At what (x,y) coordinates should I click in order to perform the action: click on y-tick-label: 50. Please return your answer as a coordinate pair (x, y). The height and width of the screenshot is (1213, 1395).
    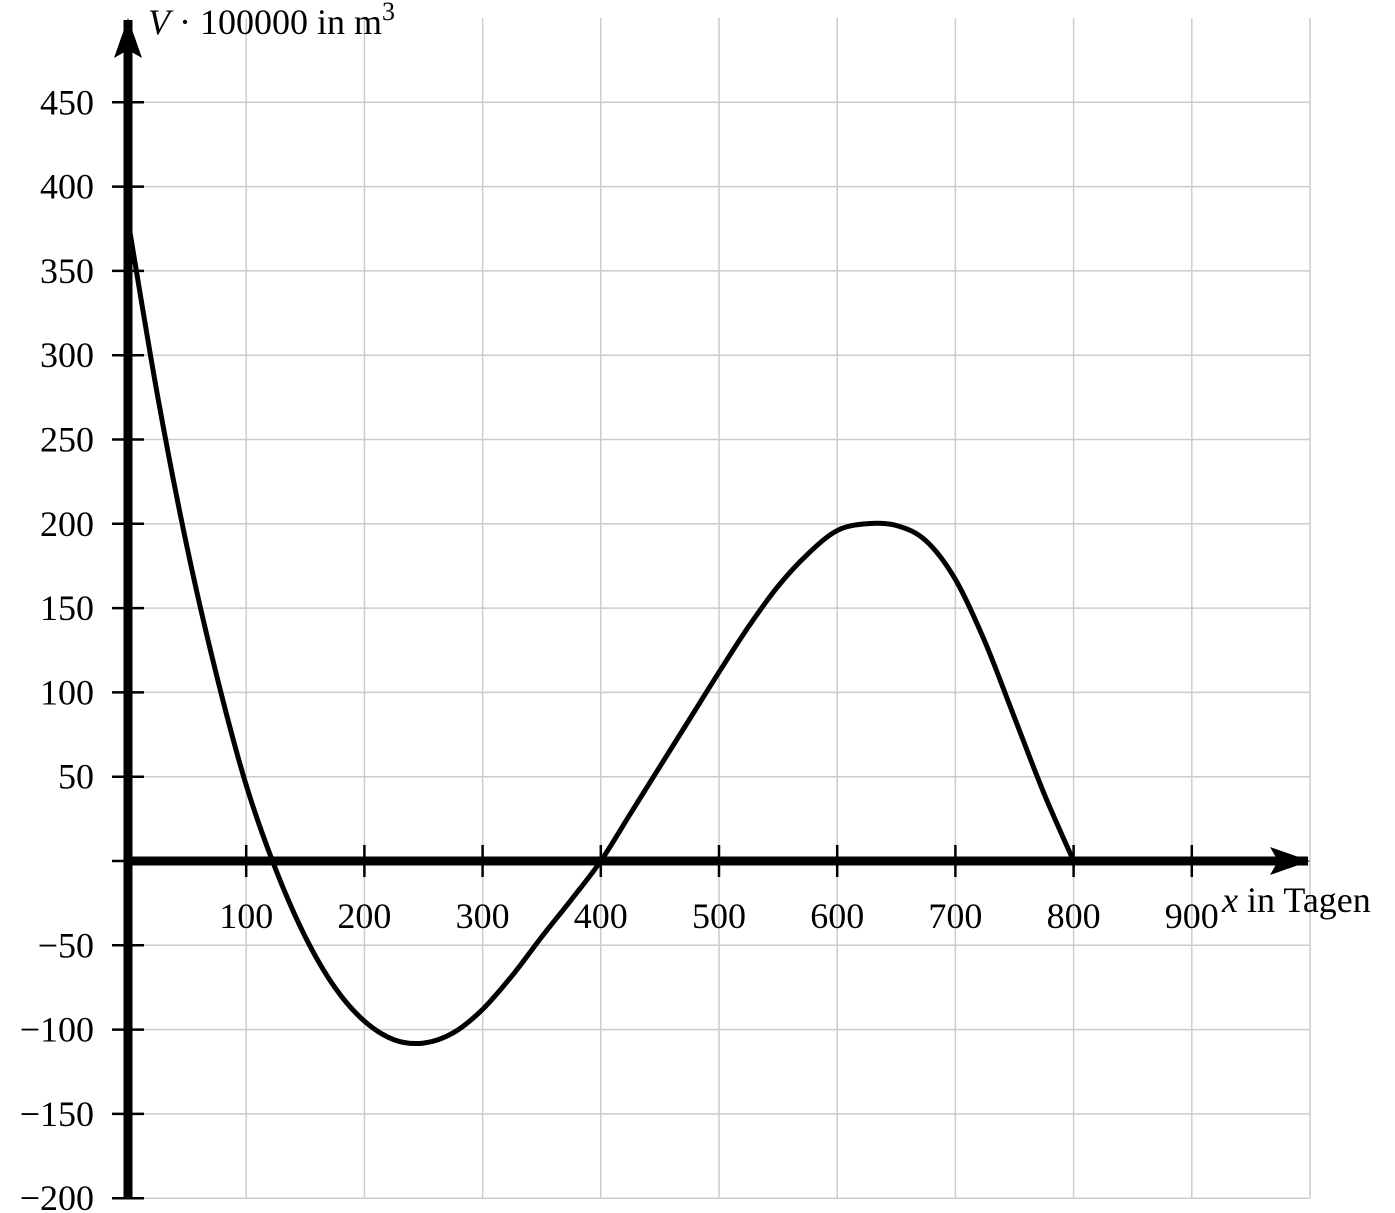
    Looking at the image, I should click on (76, 777).